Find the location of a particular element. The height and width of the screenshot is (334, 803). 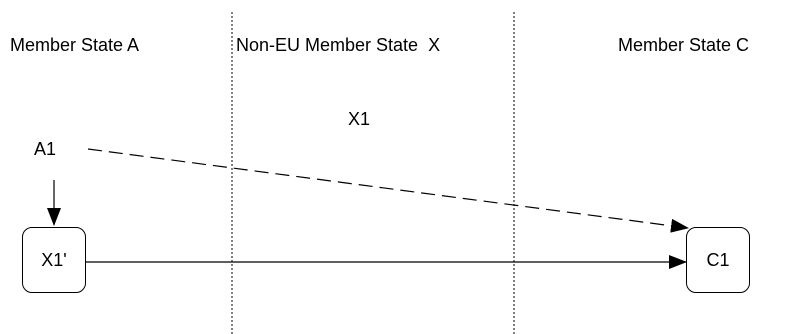

region-label-member-state-a: Member State A is located at coordinates (75, 45).